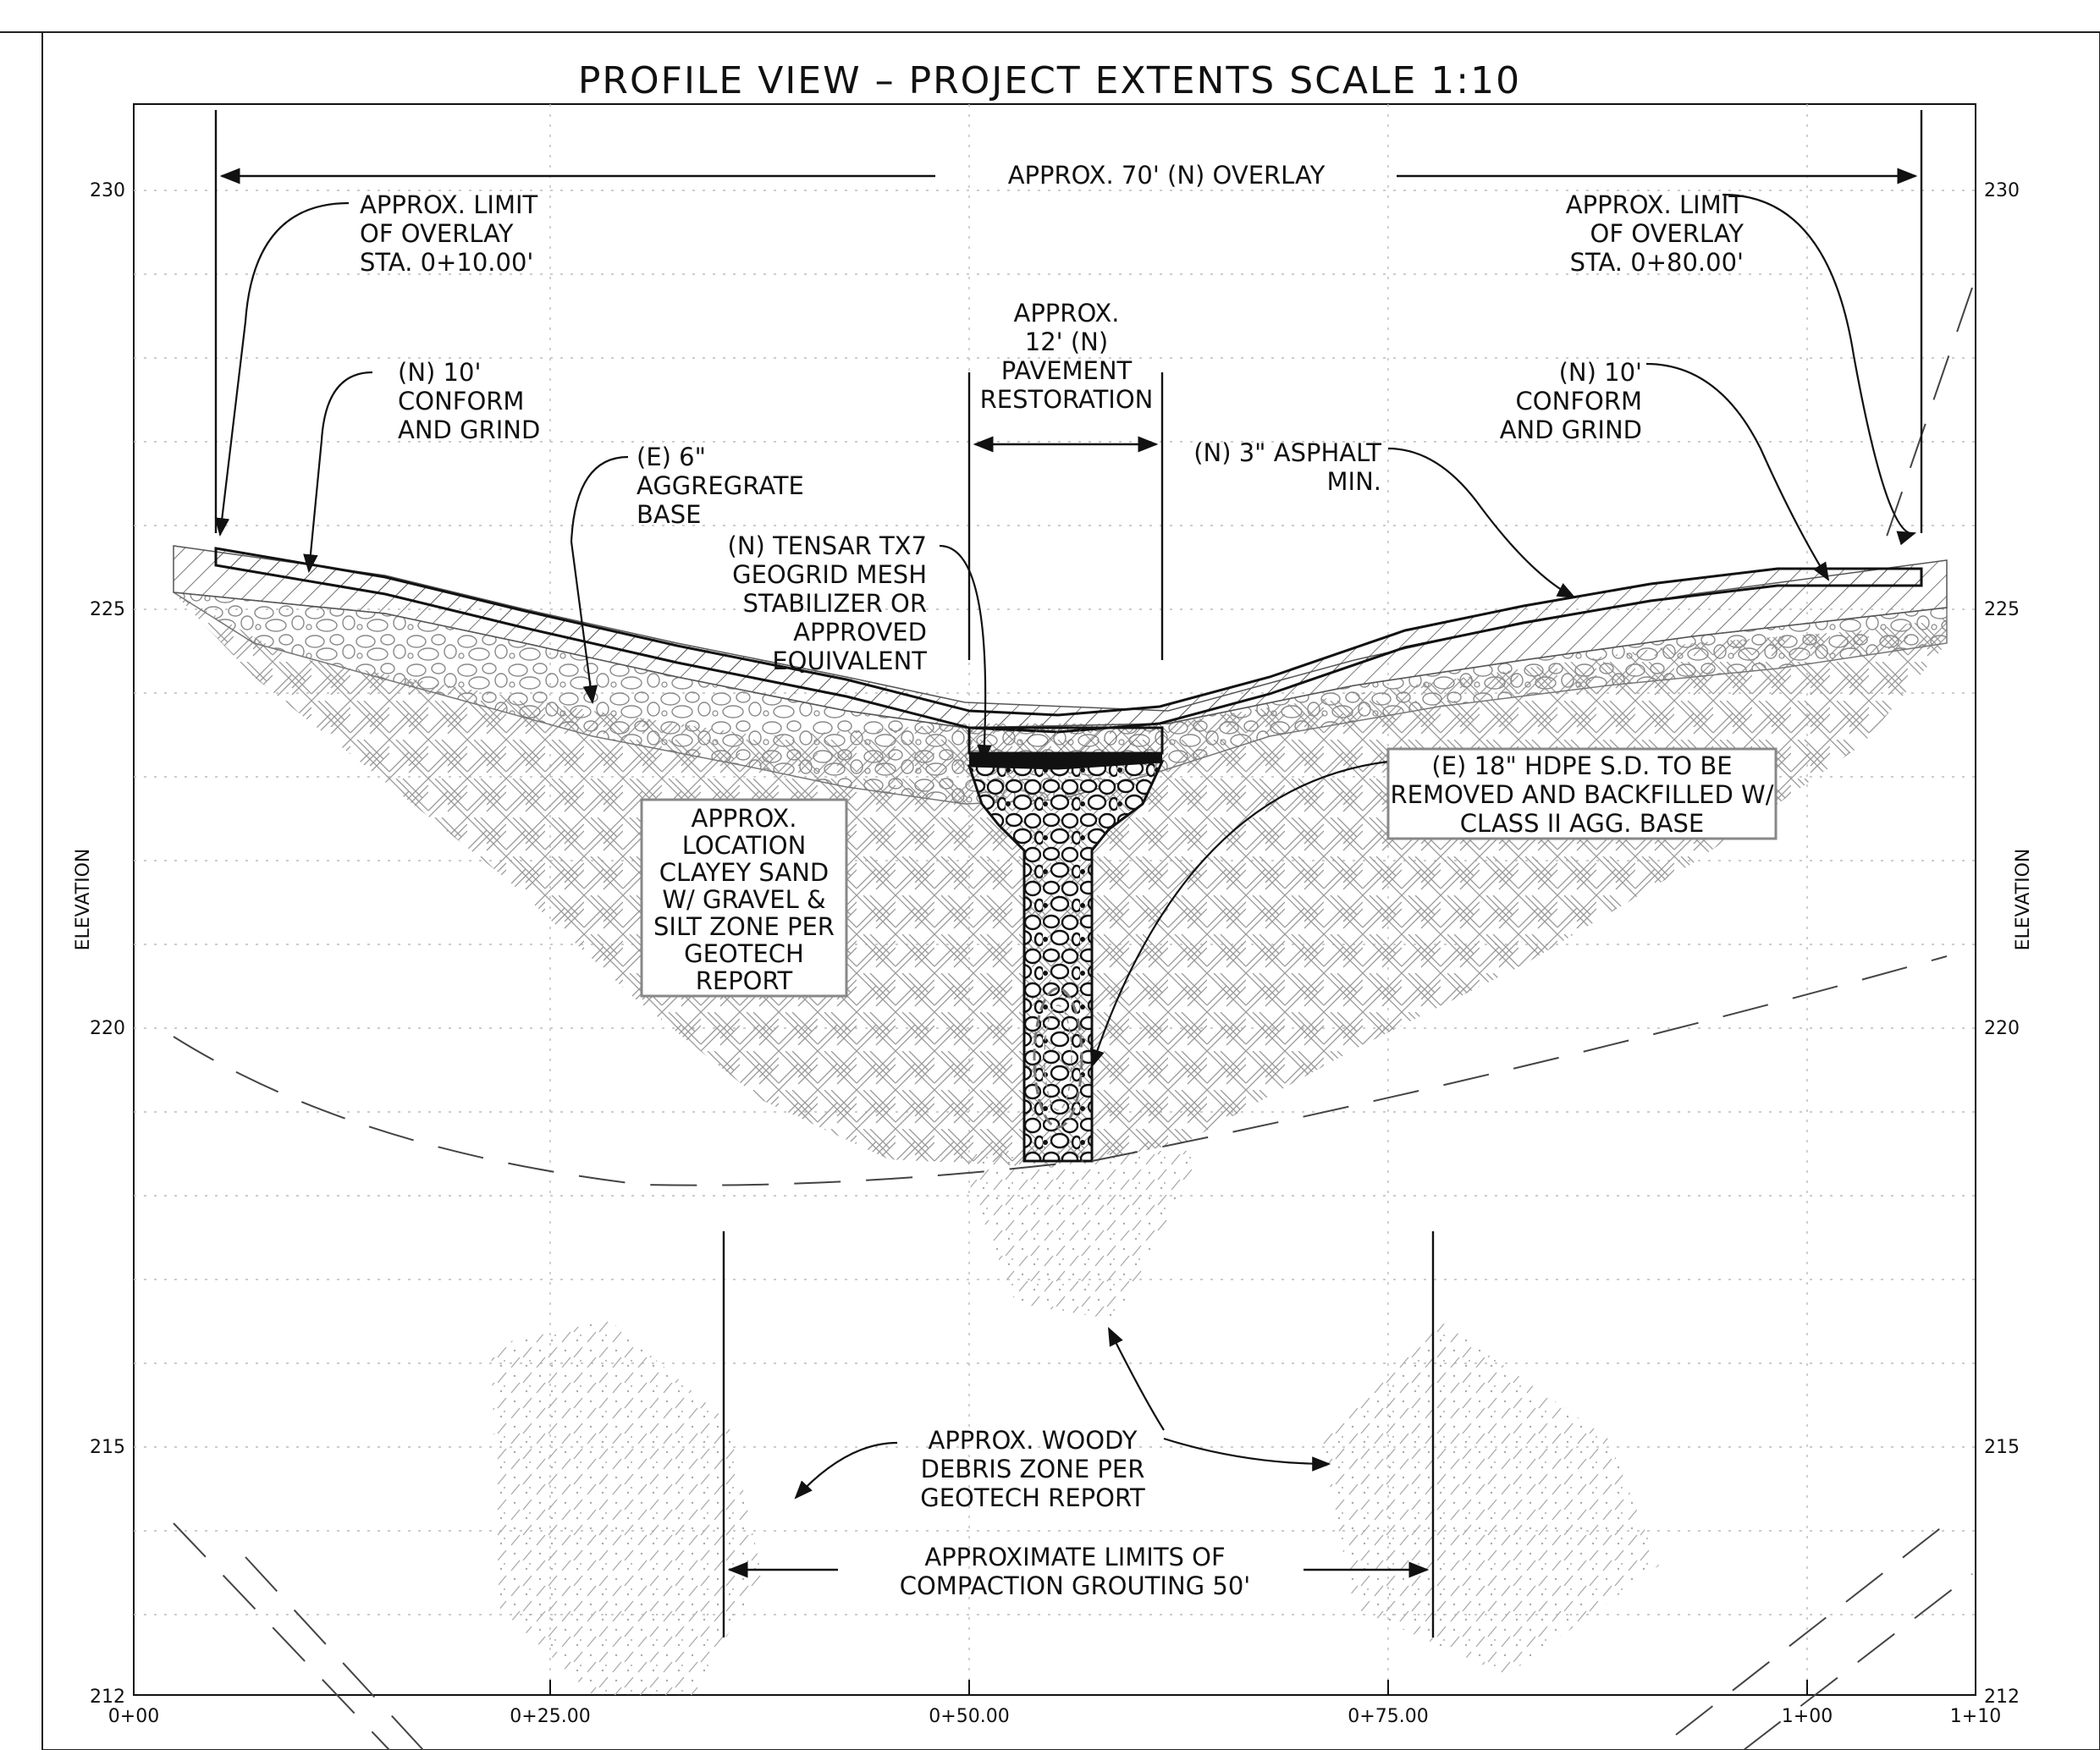  What do you see at coordinates (1667, 233) in the screenshot?
I see `note-limit-right-l2: OF OVERLAY` at bounding box center [1667, 233].